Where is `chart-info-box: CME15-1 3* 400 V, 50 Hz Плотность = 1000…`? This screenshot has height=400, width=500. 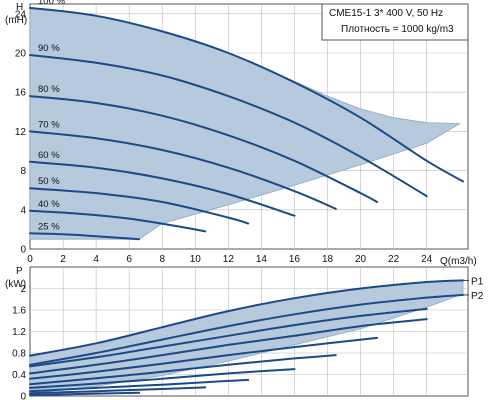
chart-info-box: CME15-1 3* 400 V, 50 Hz Плотность = 1000… is located at coordinates (395, 22).